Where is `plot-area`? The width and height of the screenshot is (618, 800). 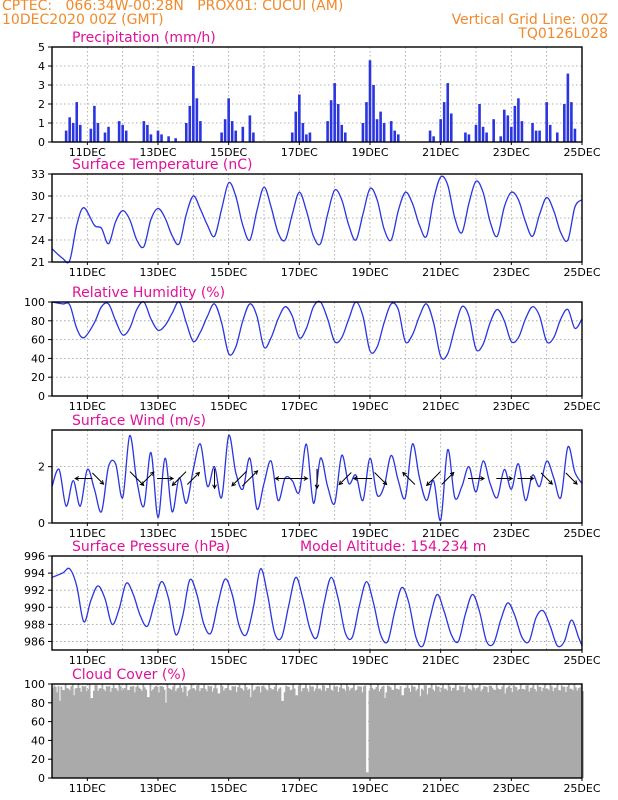 plot-area is located at coordinates (317, 349).